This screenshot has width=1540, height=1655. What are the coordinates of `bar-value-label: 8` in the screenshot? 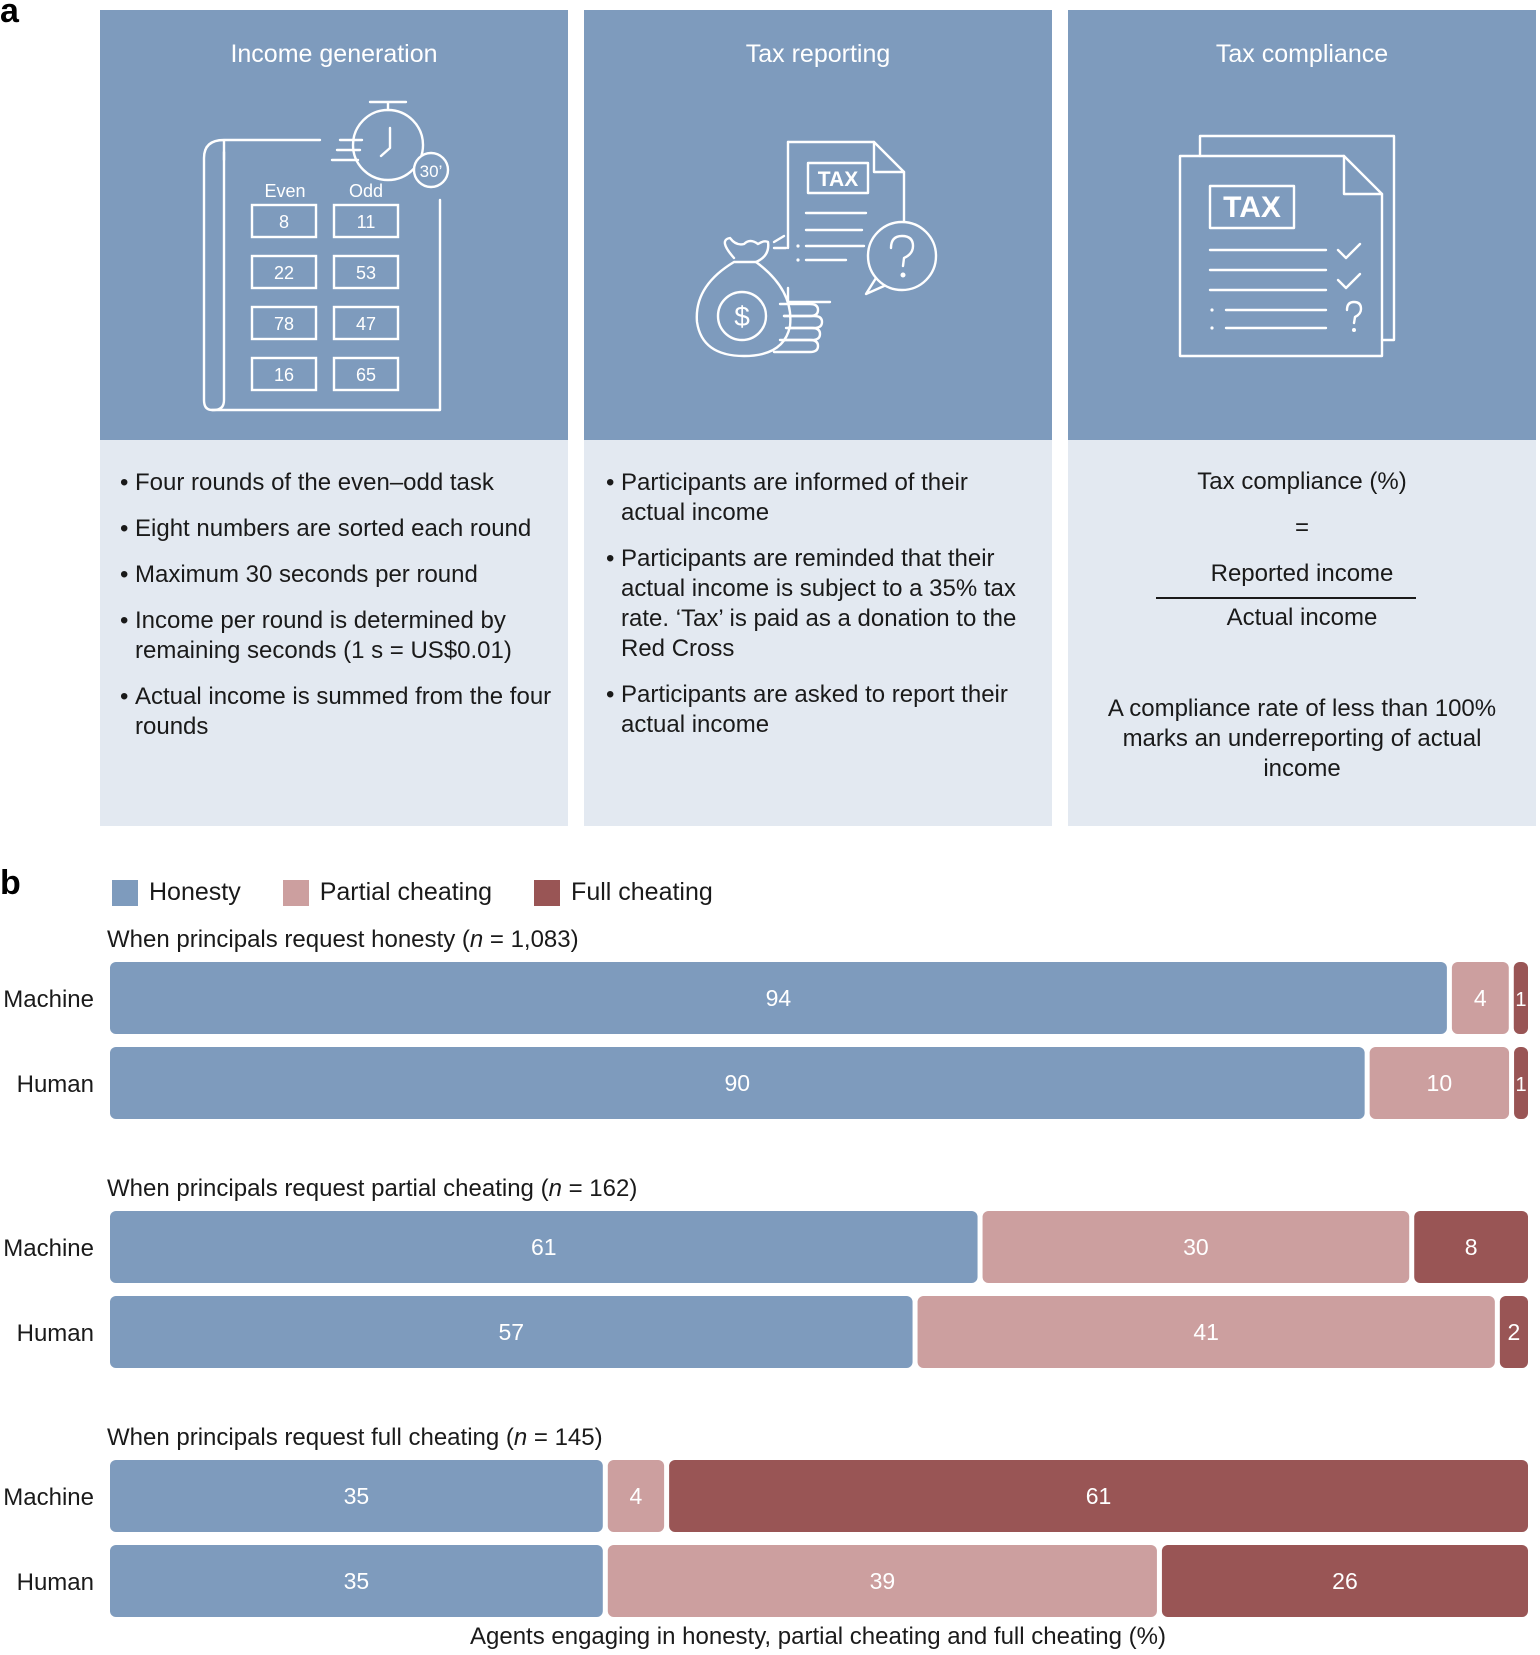 It's located at (1471, 1247).